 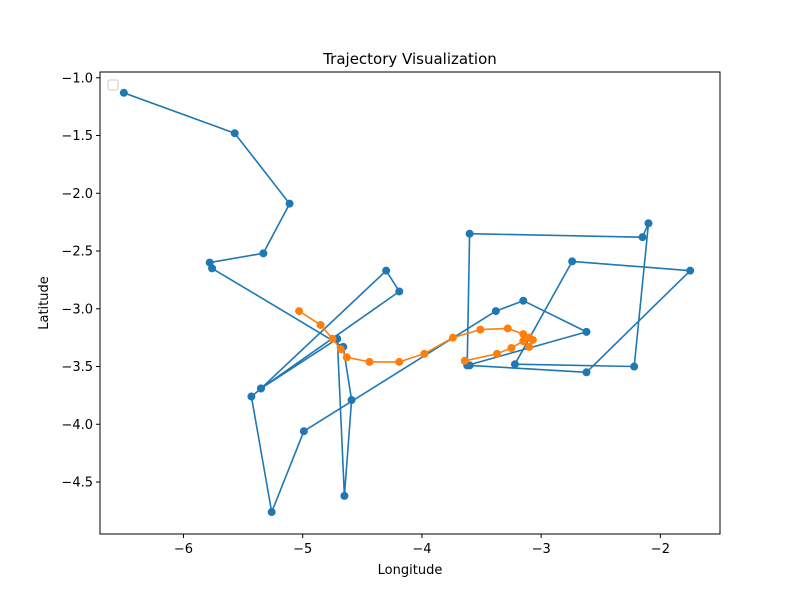 What do you see at coordinates (77, 252) in the screenshot?
I see `y-tick-label: −2.5` at bounding box center [77, 252].